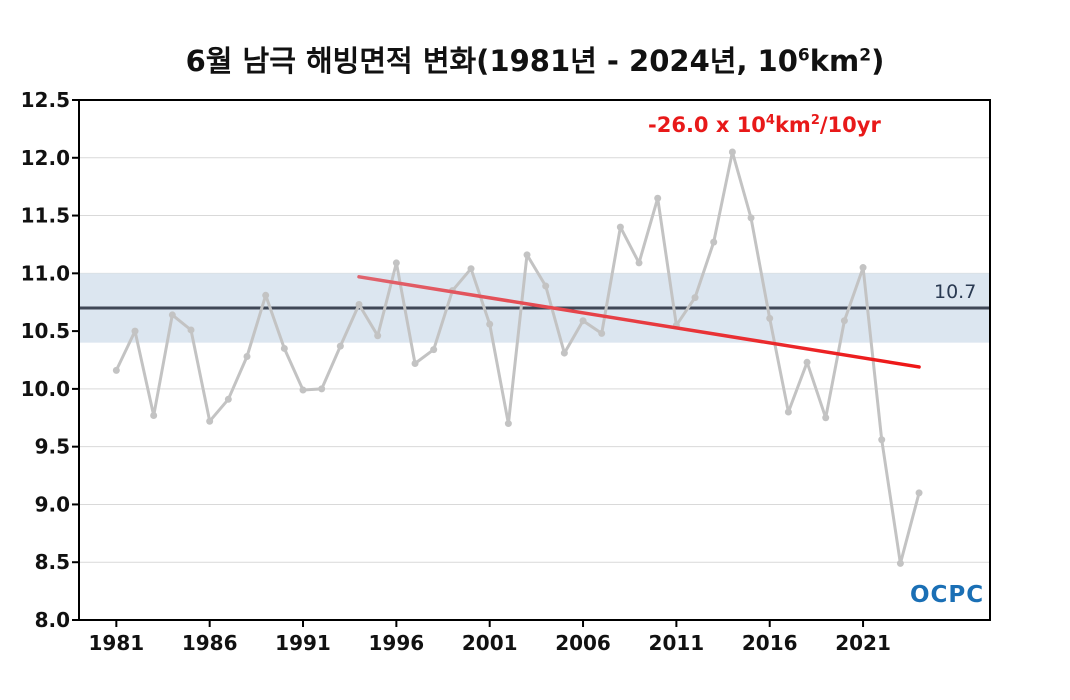 The width and height of the screenshot is (1070, 700). Describe the element at coordinates (490, 643) in the screenshot. I see `x-tick-label: 2001` at that location.